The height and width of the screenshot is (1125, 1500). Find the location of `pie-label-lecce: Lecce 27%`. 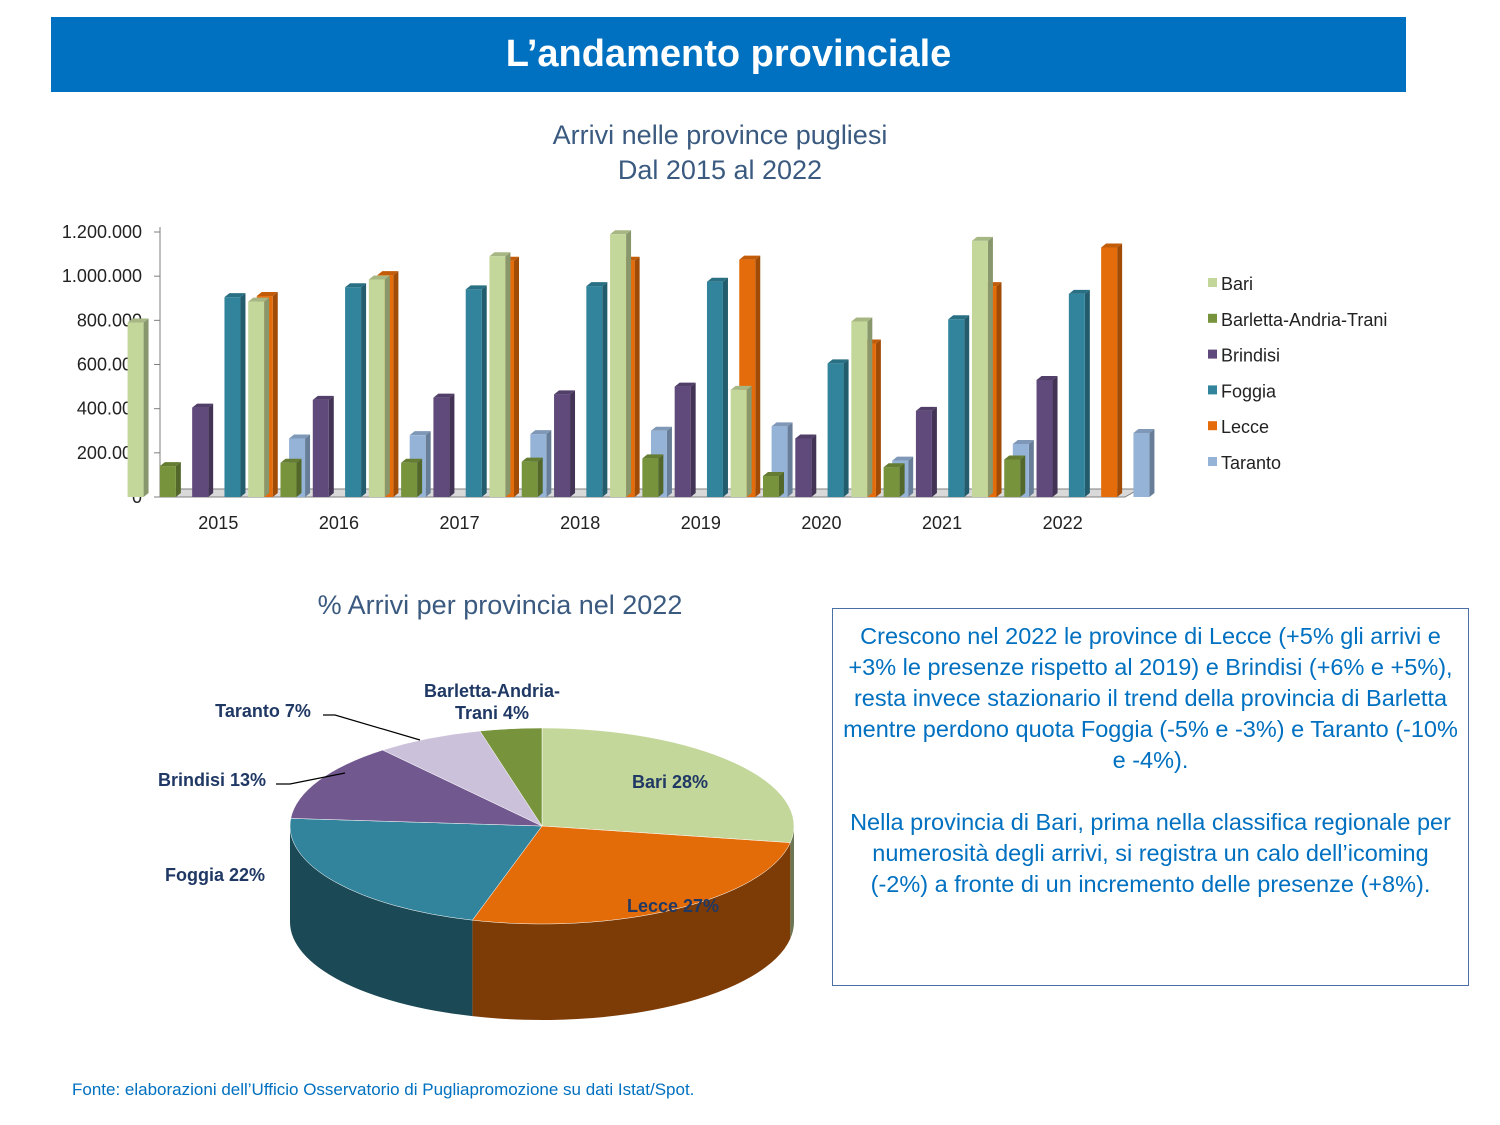

pie-label-lecce: Lecce 27% is located at coordinates (673, 906).